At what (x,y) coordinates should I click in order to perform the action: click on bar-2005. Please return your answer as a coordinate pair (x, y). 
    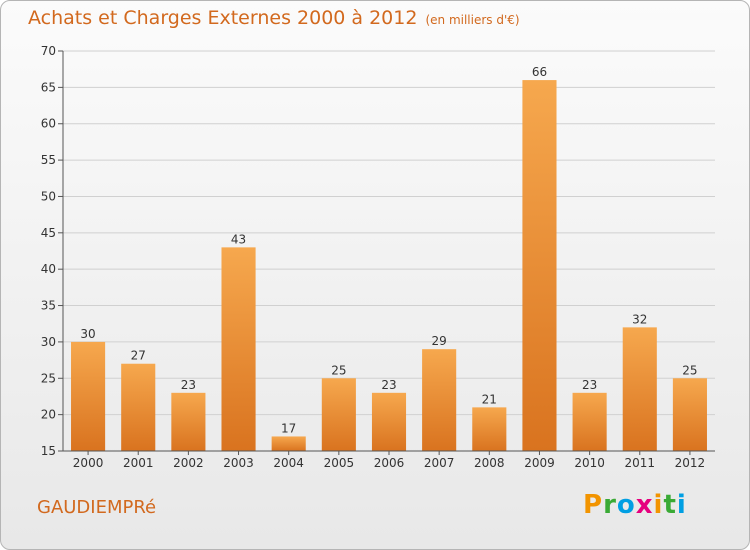
    Looking at the image, I should click on (338, 414).